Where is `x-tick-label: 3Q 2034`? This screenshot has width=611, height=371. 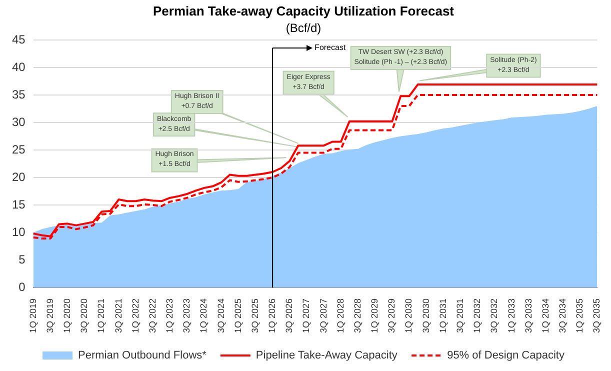
x-tick-label: 3Q 2034 is located at coordinates (563, 316).